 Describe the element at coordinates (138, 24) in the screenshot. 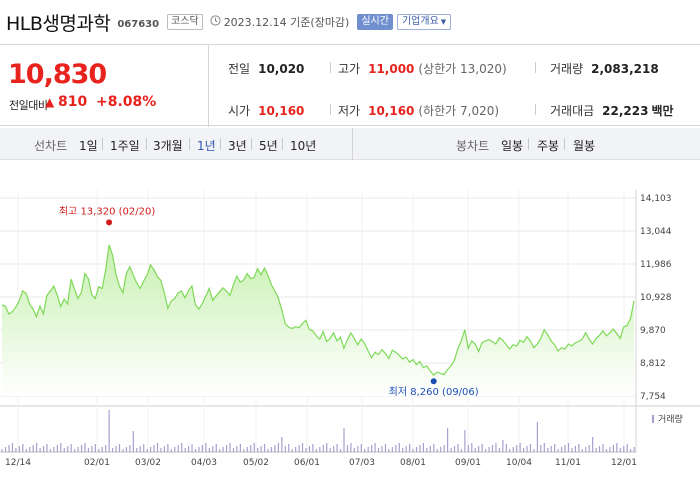

I see `stock-code: 067630` at that location.